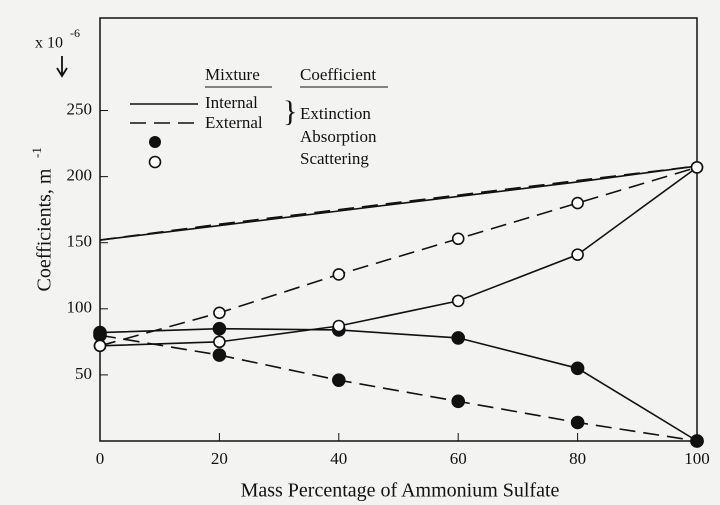 The width and height of the screenshot is (720, 505). Describe the element at coordinates (290, 111) in the screenshot. I see `brace: }` at that location.